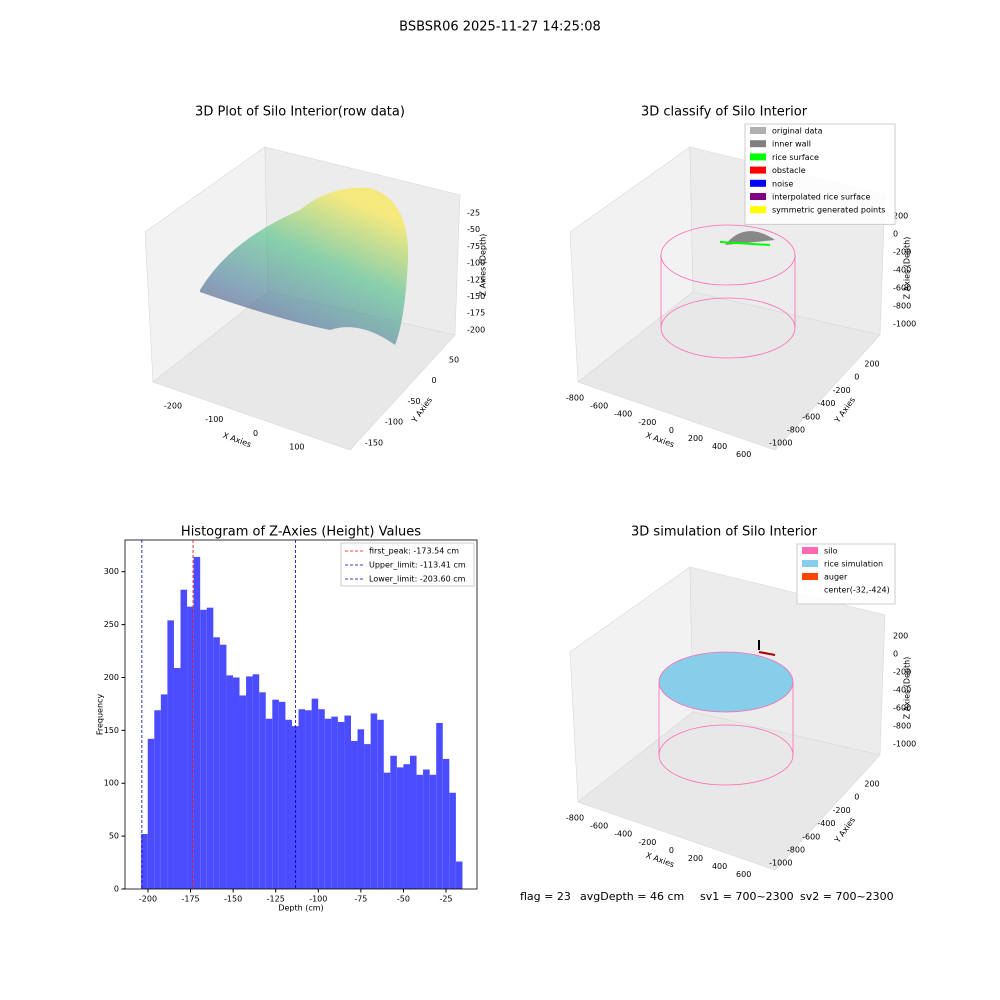 The width and height of the screenshot is (1000, 1000). I want to click on x-tick-label: 100, so click(296, 447).